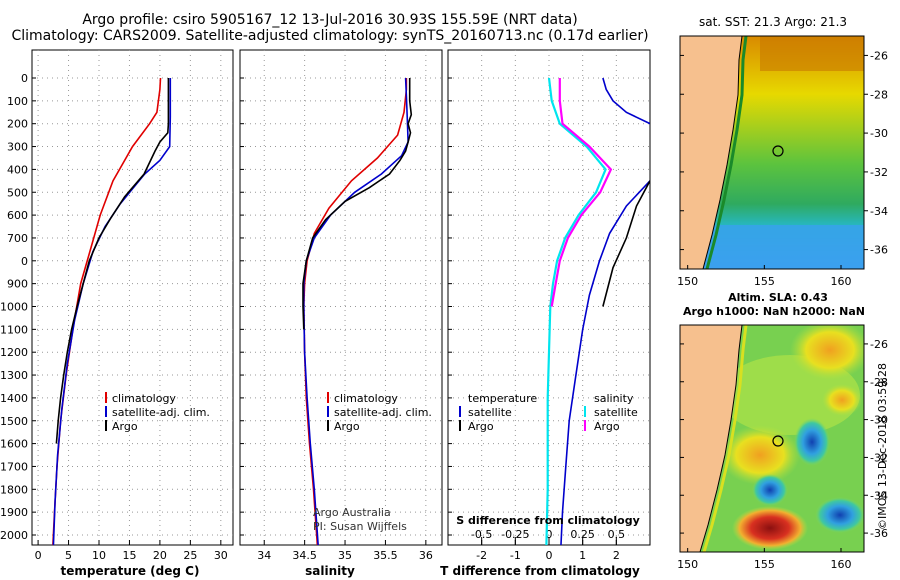 This screenshot has height=580, width=900. What do you see at coordinates (626, 101) in the screenshot?
I see `series-line-temperature-satellite` at bounding box center [626, 101].